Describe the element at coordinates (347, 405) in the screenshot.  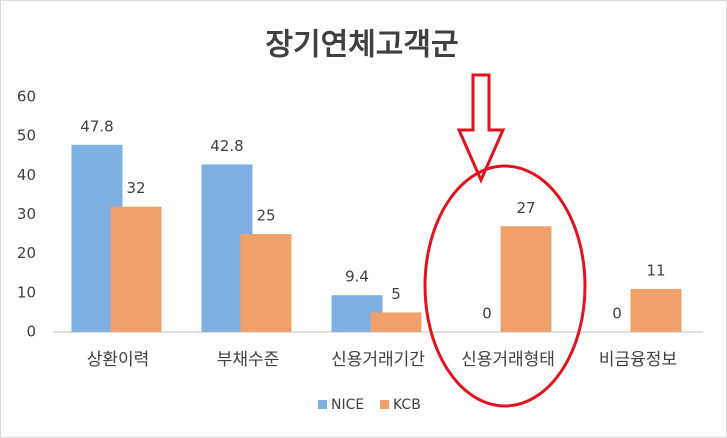
I see `legend-label: NICE` at that location.